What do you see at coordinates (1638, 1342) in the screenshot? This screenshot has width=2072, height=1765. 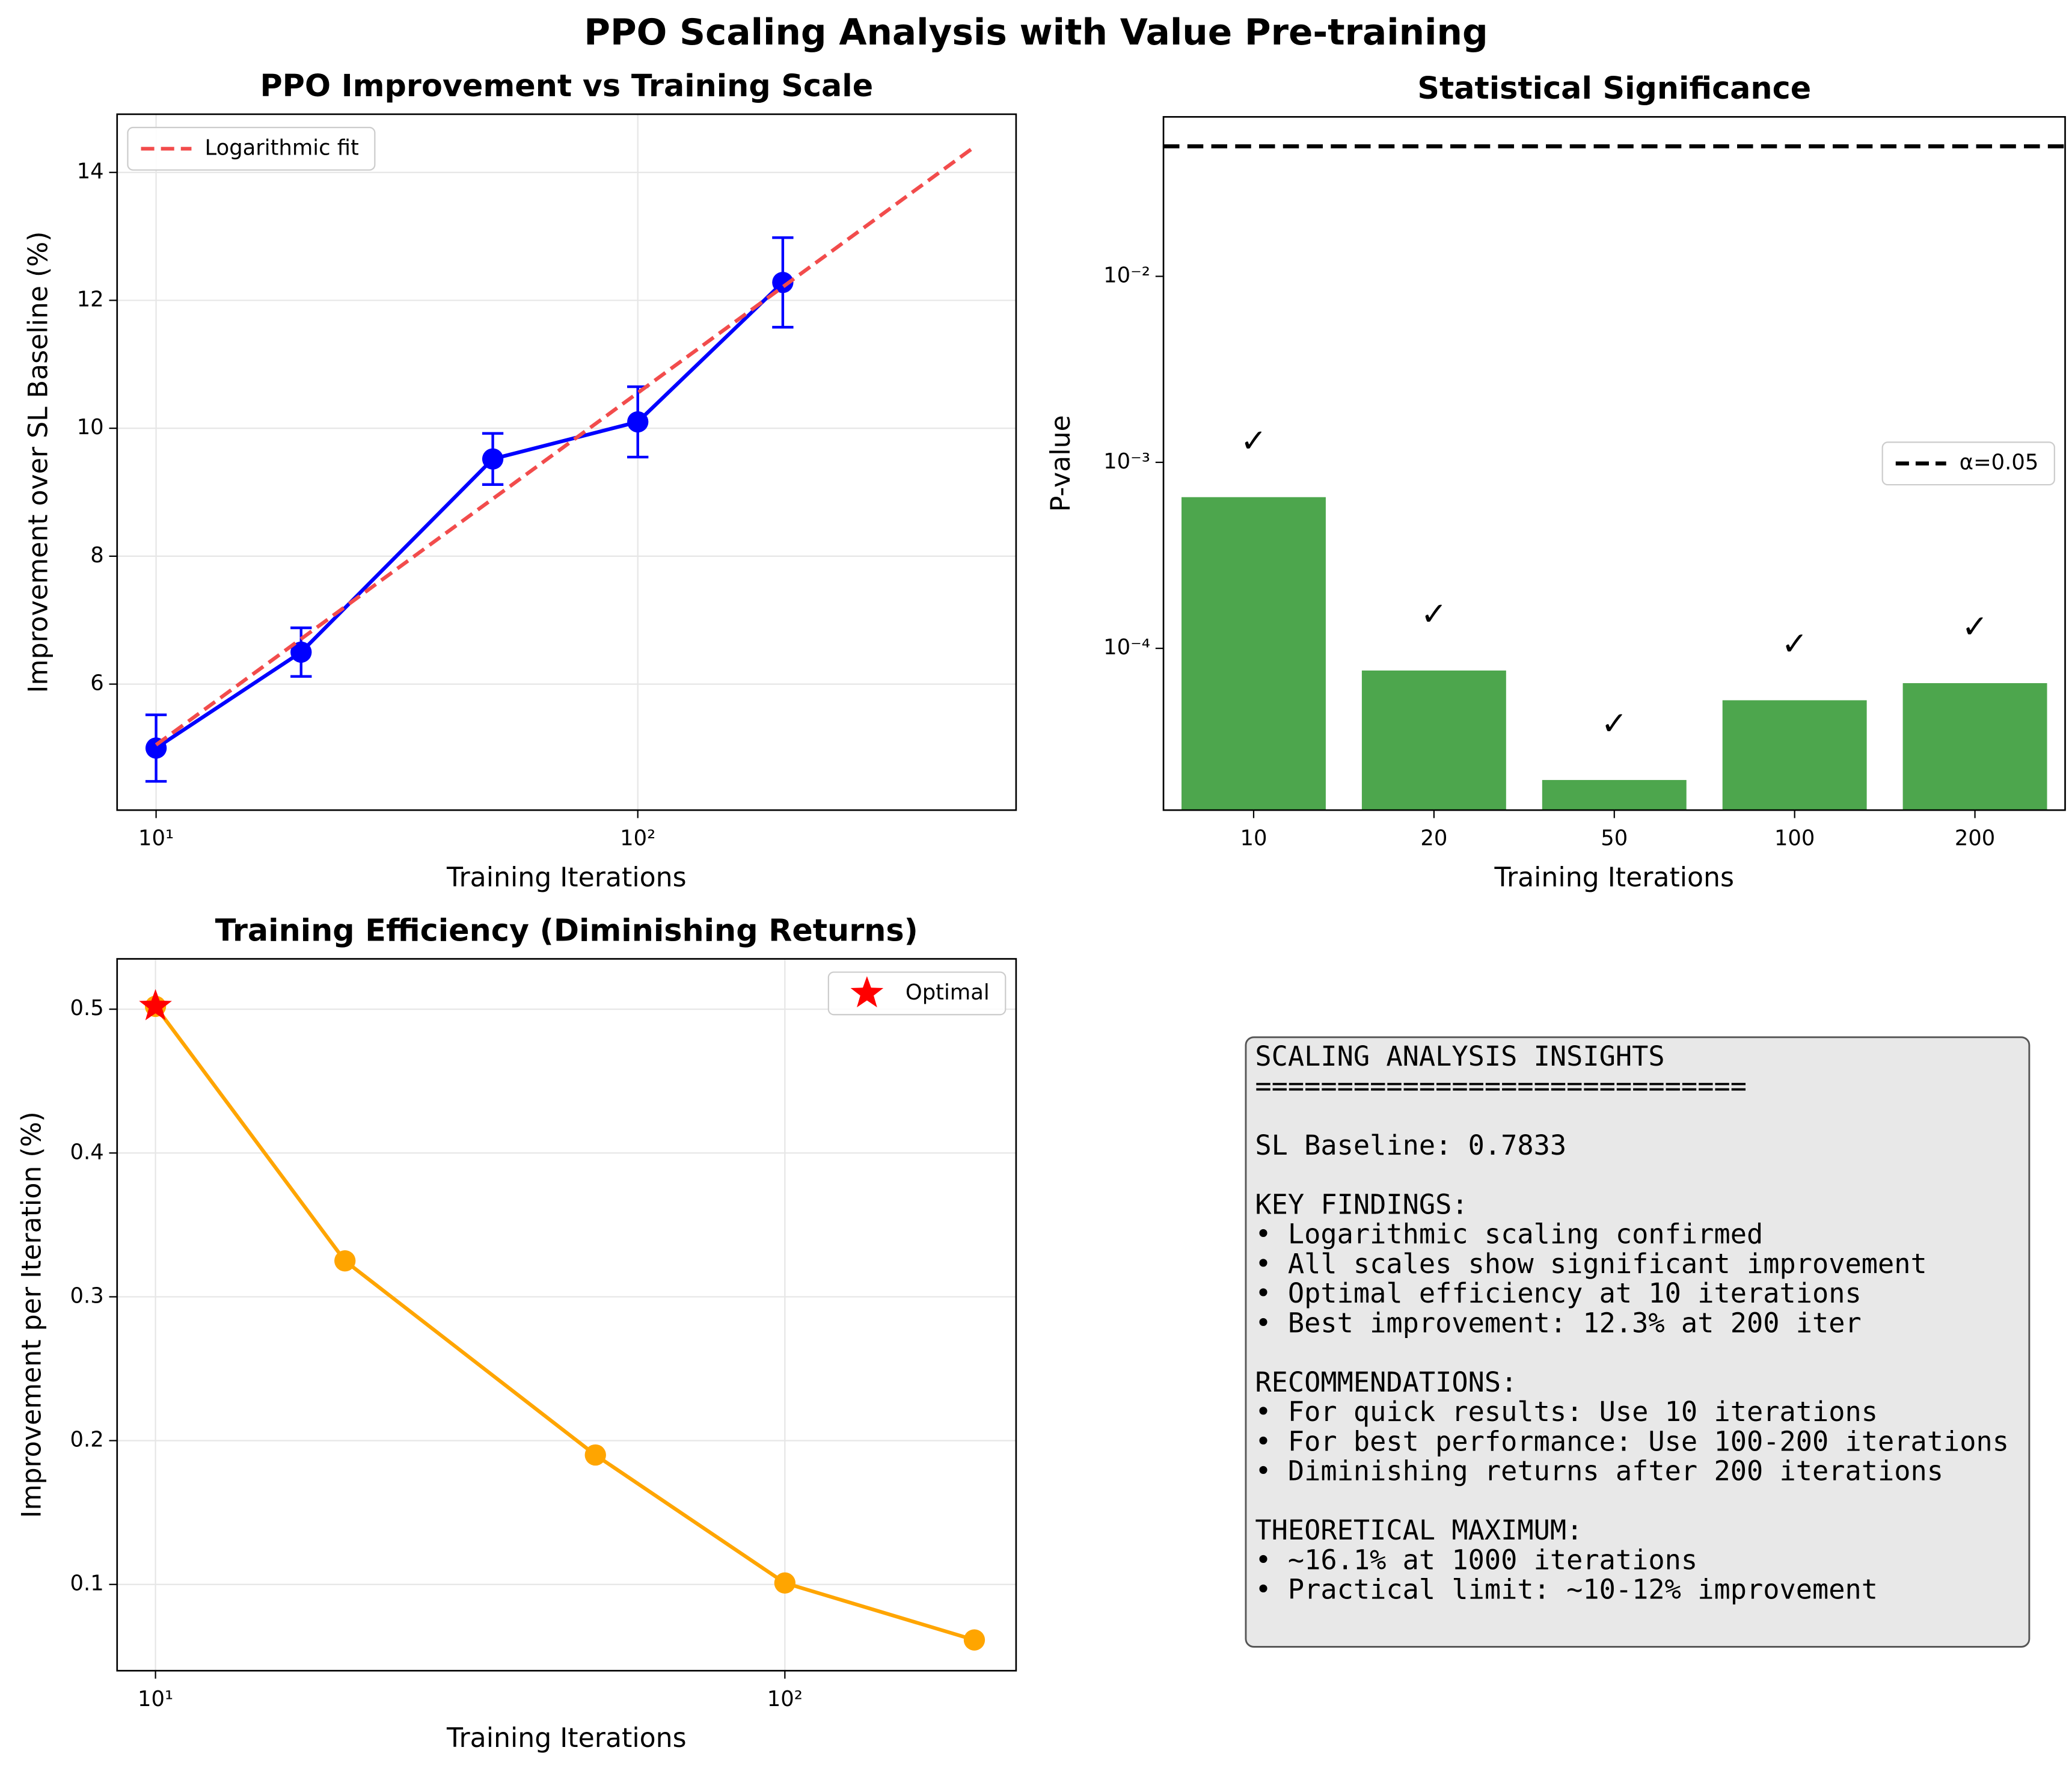 I see `insights-box` at bounding box center [1638, 1342].